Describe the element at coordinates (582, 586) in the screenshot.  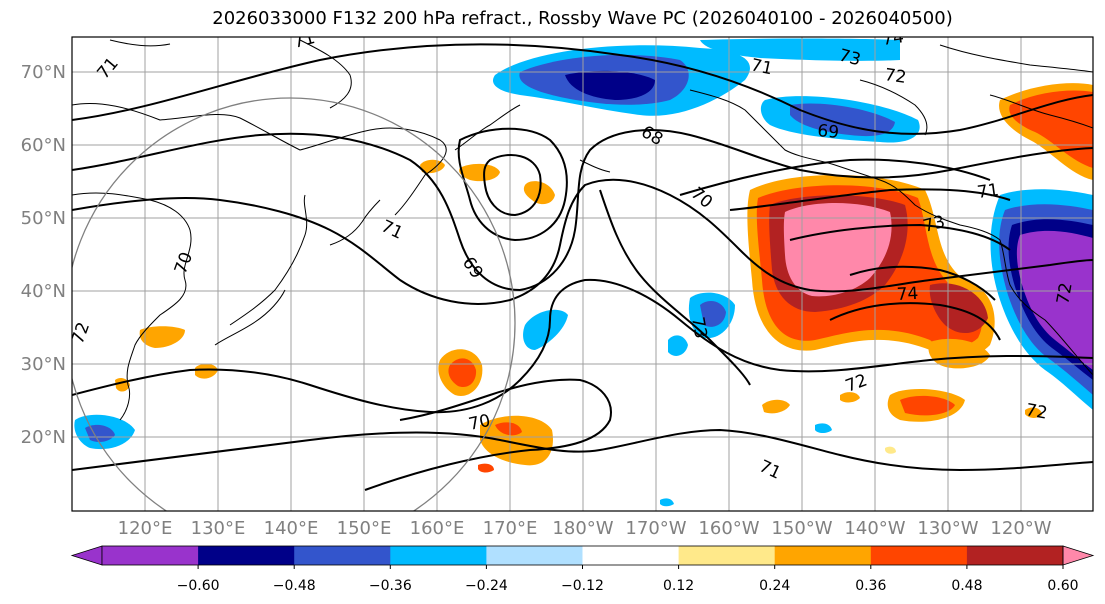
I see `colorbar-tick-label: −0.12` at that location.